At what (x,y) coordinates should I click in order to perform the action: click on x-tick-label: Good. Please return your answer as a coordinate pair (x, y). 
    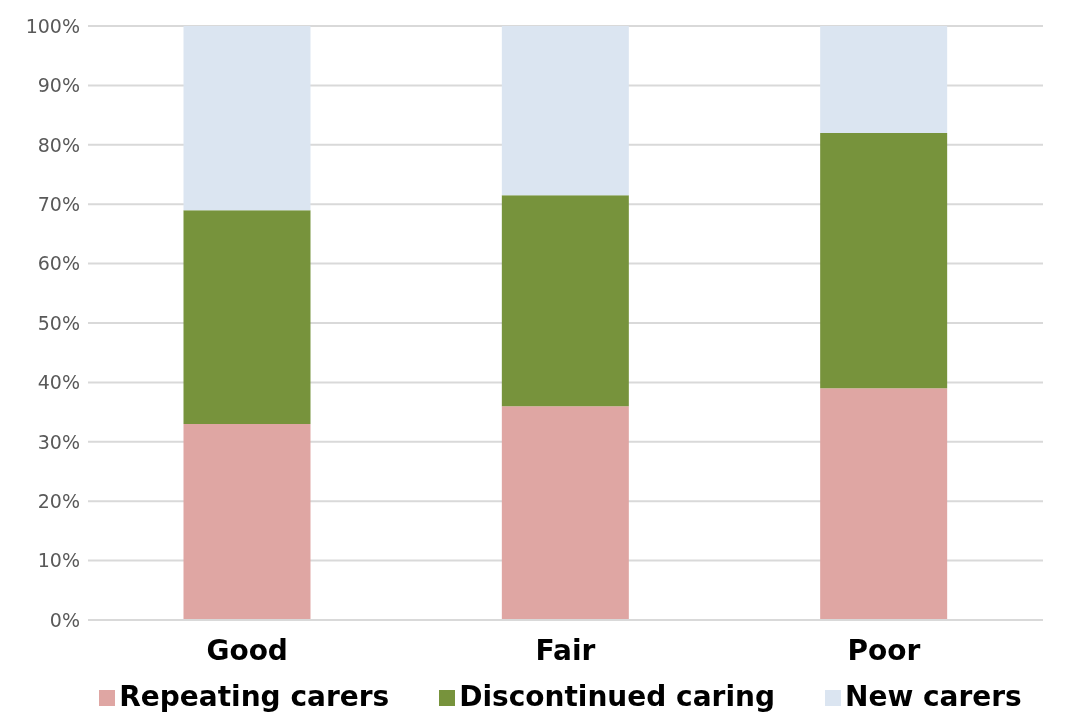
    Looking at the image, I should click on (247, 650).